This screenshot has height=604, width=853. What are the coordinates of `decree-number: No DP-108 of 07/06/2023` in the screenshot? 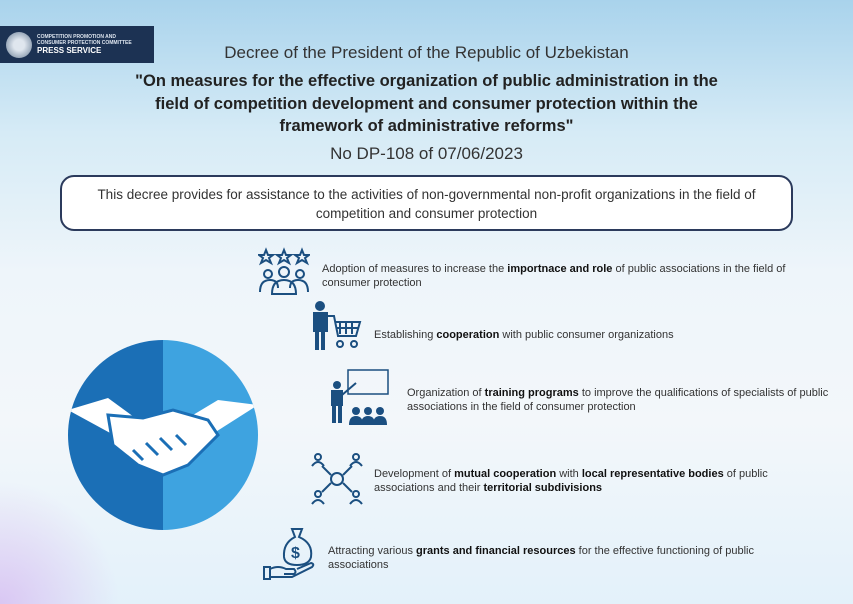 It's located at (426, 153).